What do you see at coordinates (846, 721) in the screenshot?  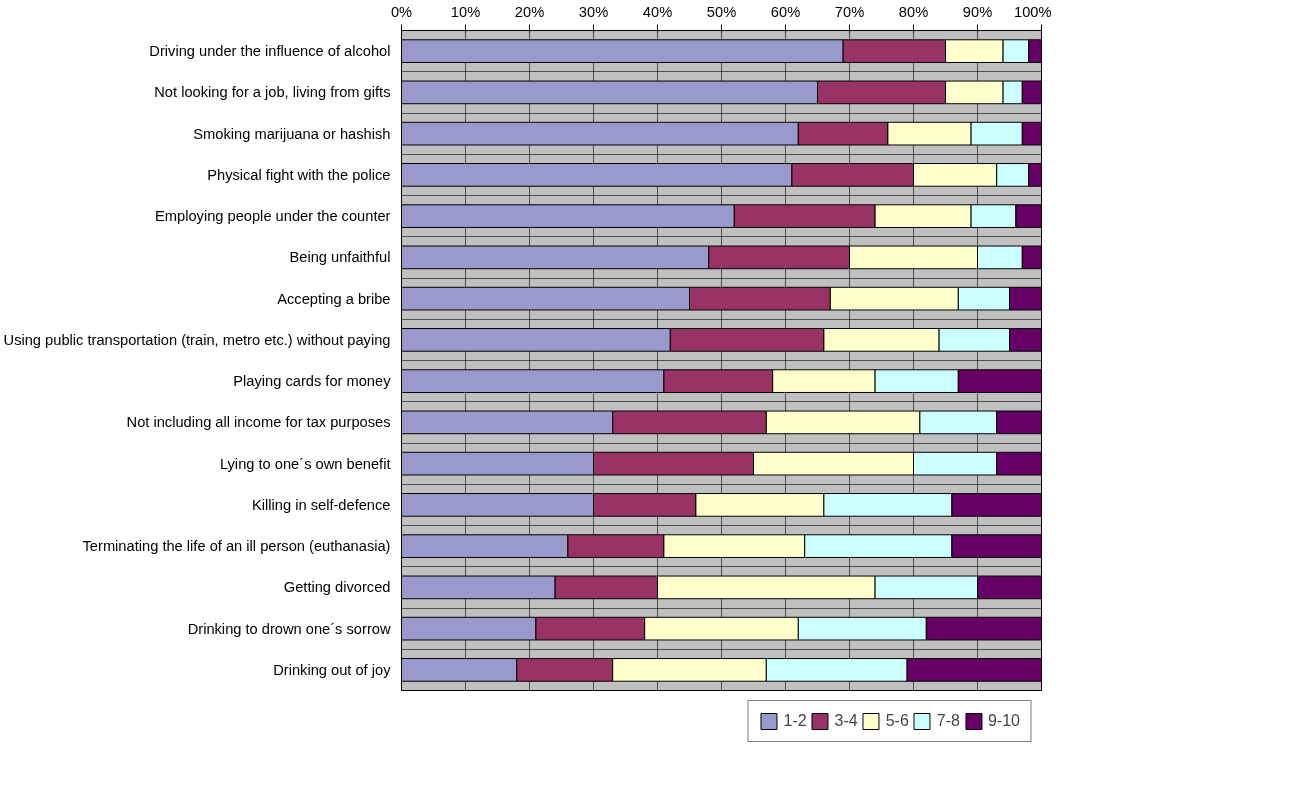 I see `legend-label: 3-4` at bounding box center [846, 721].